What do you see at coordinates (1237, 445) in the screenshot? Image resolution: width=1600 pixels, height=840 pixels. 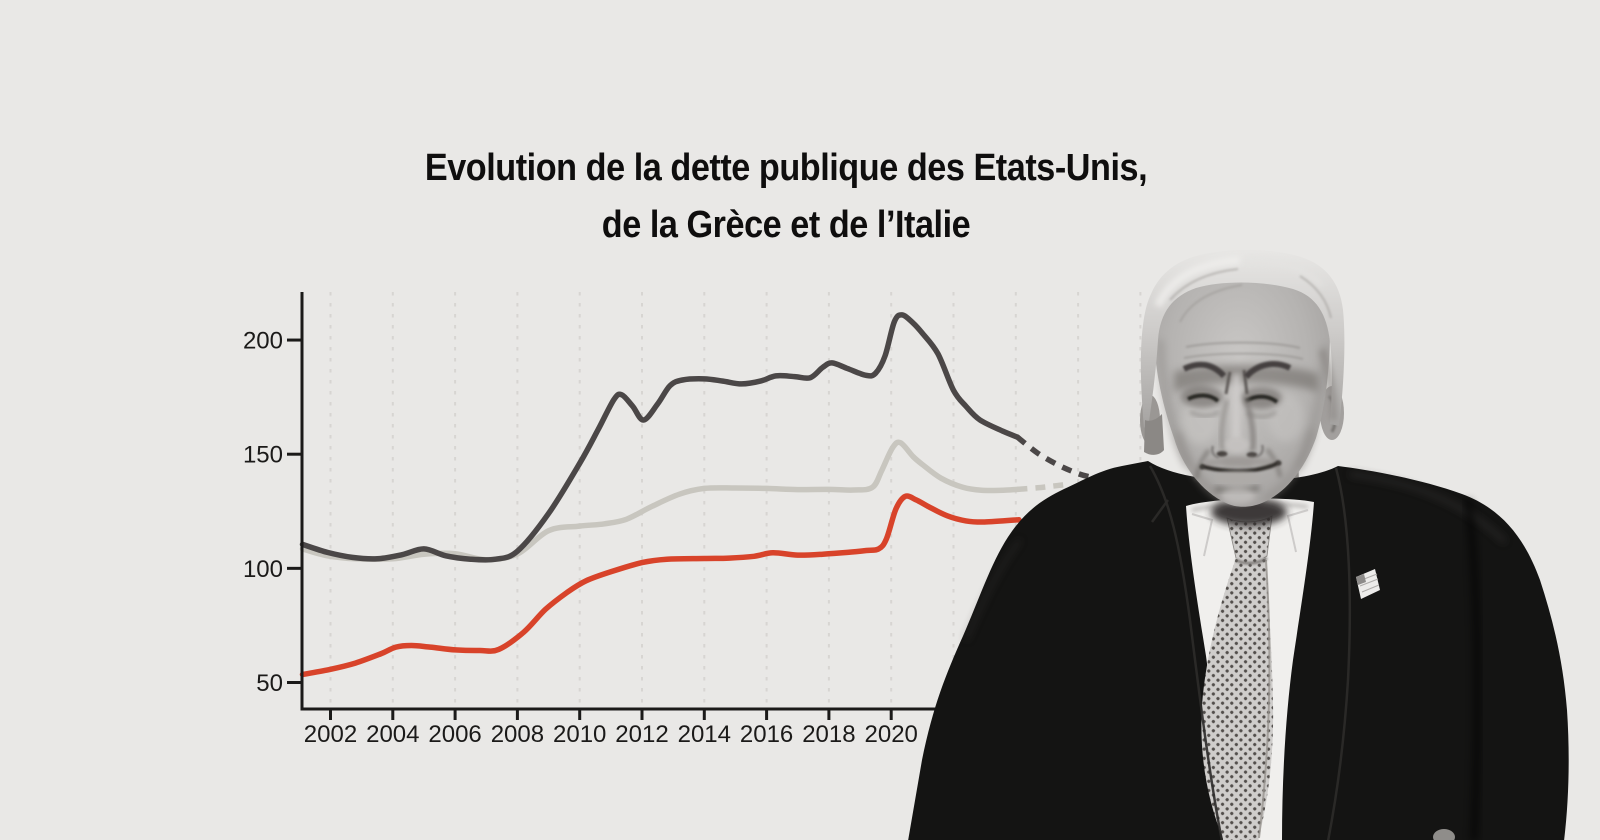 I see `nose-tip` at bounding box center [1237, 445].